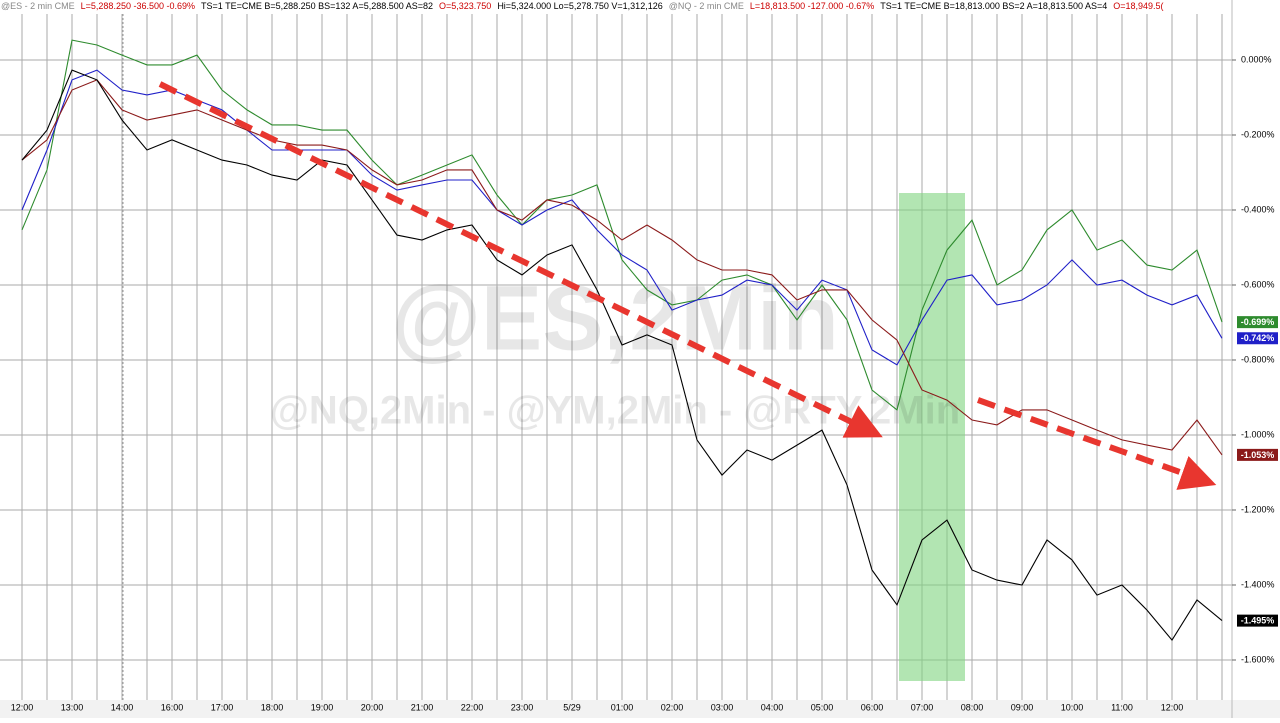  What do you see at coordinates (1258, 659) in the screenshot?
I see `y-tick-label: -1.600%` at bounding box center [1258, 659].